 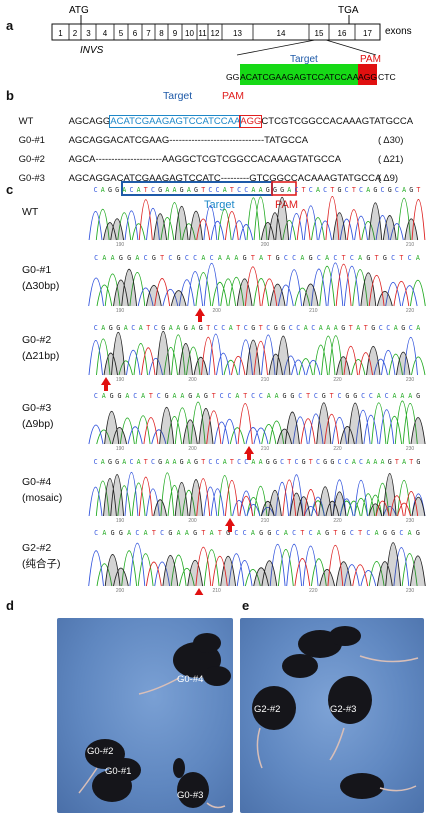 I want to click on seq-pam: AGG, so click(x=367, y=77).